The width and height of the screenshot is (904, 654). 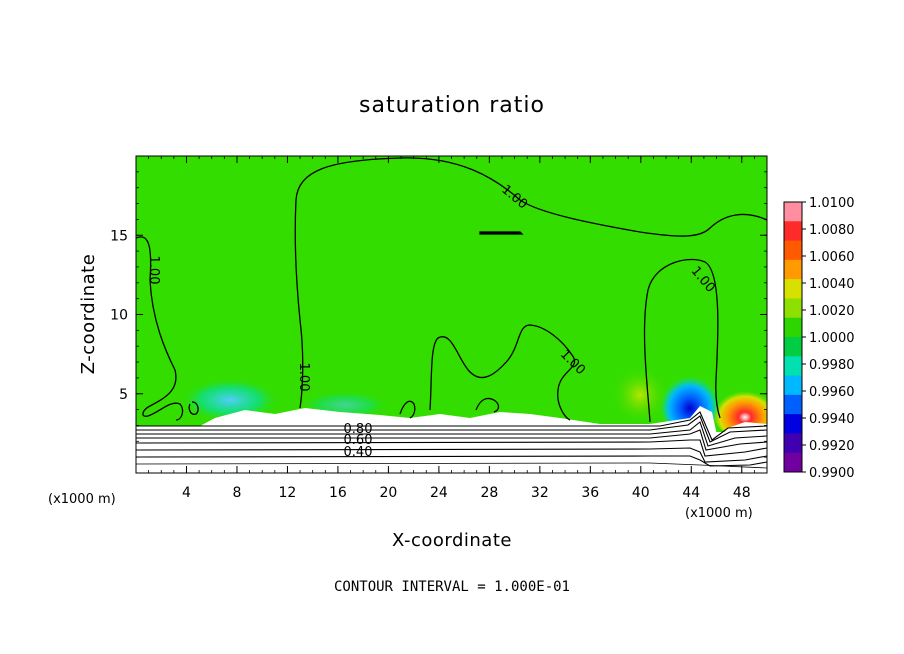 I want to click on surface-contours, so click(x=451, y=440).